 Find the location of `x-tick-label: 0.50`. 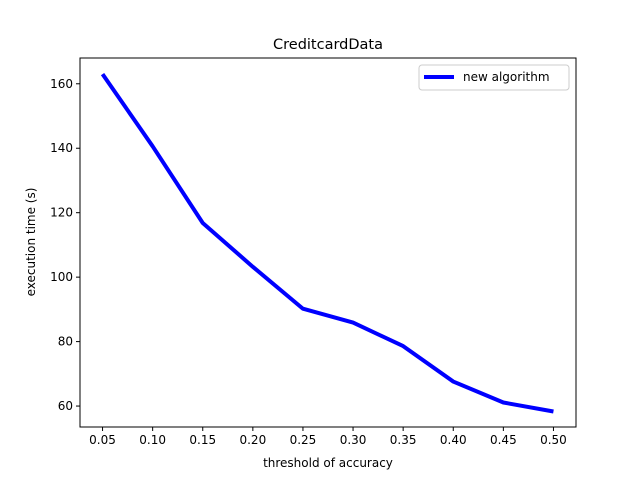

x-tick-label: 0.50 is located at coordinates (553, 440).